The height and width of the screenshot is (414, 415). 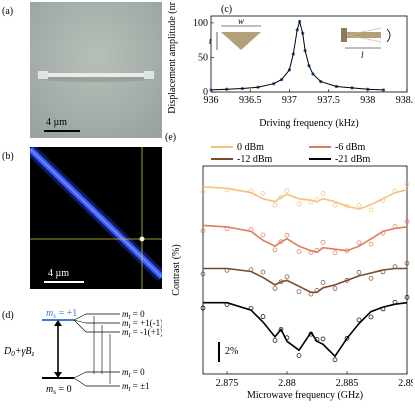 What do you see at coordinates (142, 324) in the screenshot?
I see `mi-label-2: mI = +1(-1)` at bounding box center [142, 324].